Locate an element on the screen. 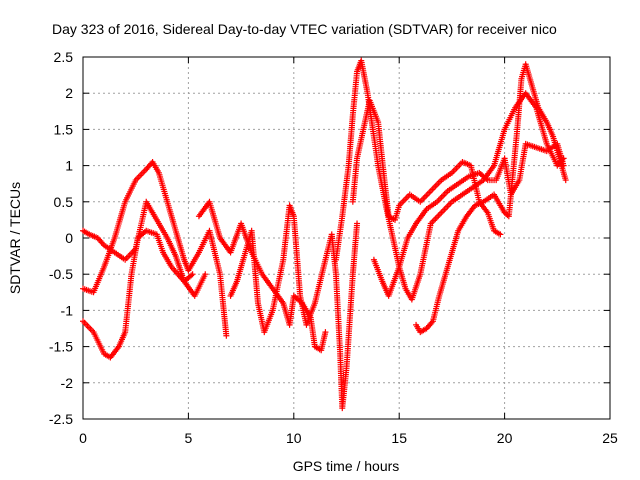  y-tick-label: 1 is located at coordinates (69, 166).